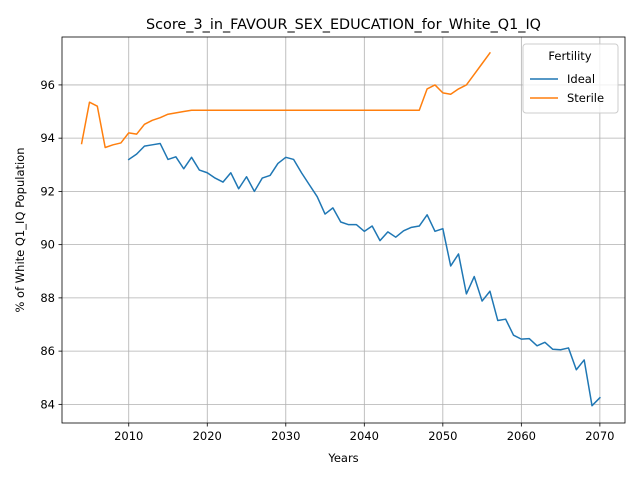 This screenshot has width=640, height=480. Describe the element at coordinates (47, 351) in the screenshot. I see `y-tick-label: 86` at that location.